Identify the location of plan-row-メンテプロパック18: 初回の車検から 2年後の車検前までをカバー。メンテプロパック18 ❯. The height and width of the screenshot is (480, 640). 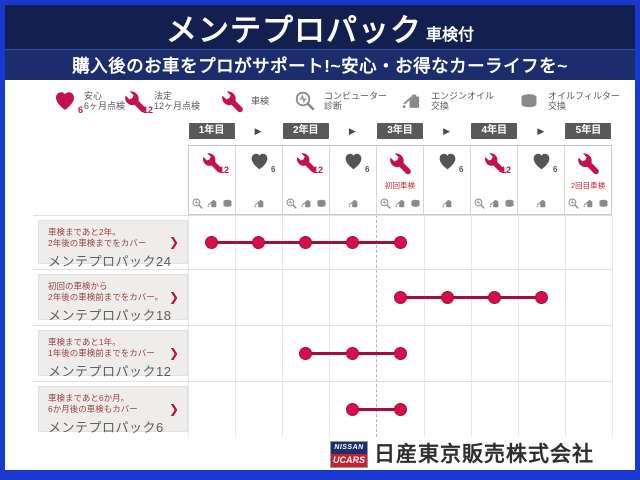
(113, 298).